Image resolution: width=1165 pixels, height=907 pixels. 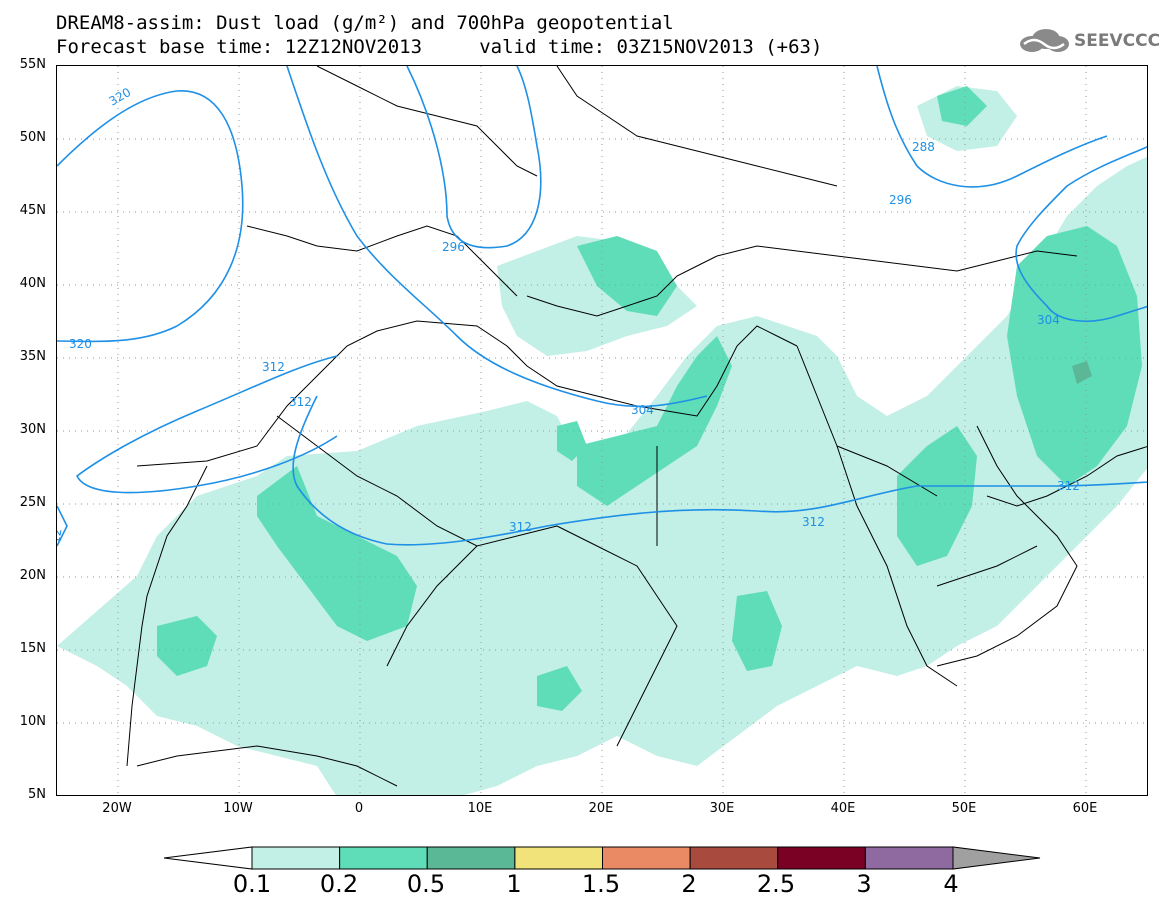 What do you see at coordinates (951, 884) in the screenshot?
I see `colorbar-label: 4` at bounding box center [951, 884].